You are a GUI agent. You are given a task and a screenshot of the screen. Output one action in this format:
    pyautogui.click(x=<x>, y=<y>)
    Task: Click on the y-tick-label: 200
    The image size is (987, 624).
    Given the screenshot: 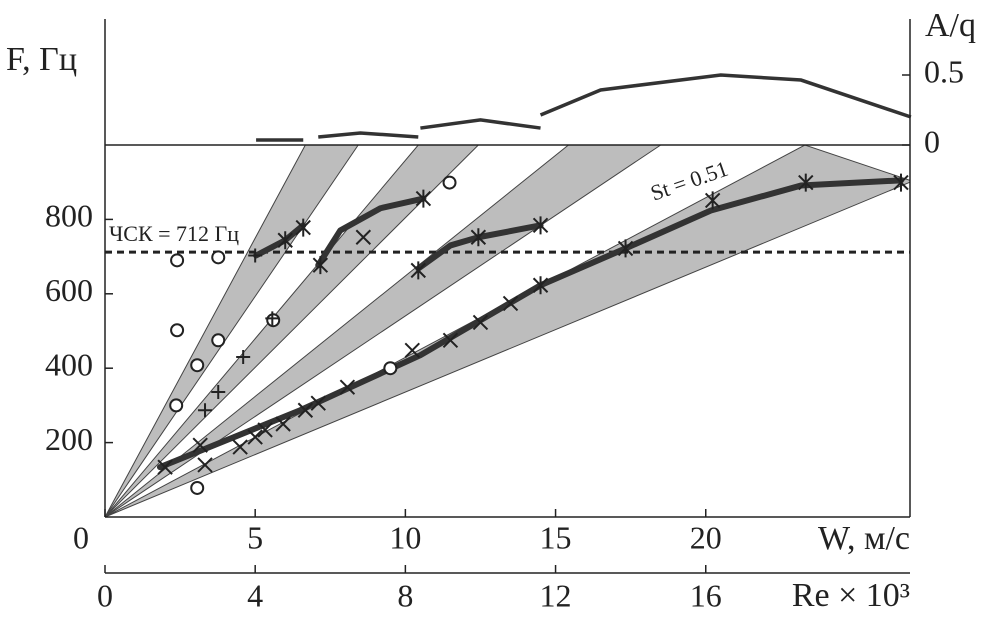 What is the action you would take?
    pyautogui.click(x=69, y=439)
    